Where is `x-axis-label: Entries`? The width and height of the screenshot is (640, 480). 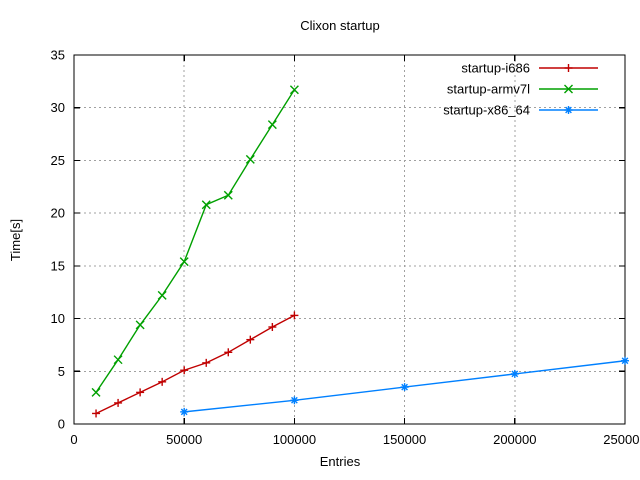 x-axis-label: Entries is located at coordinates (340, 461).